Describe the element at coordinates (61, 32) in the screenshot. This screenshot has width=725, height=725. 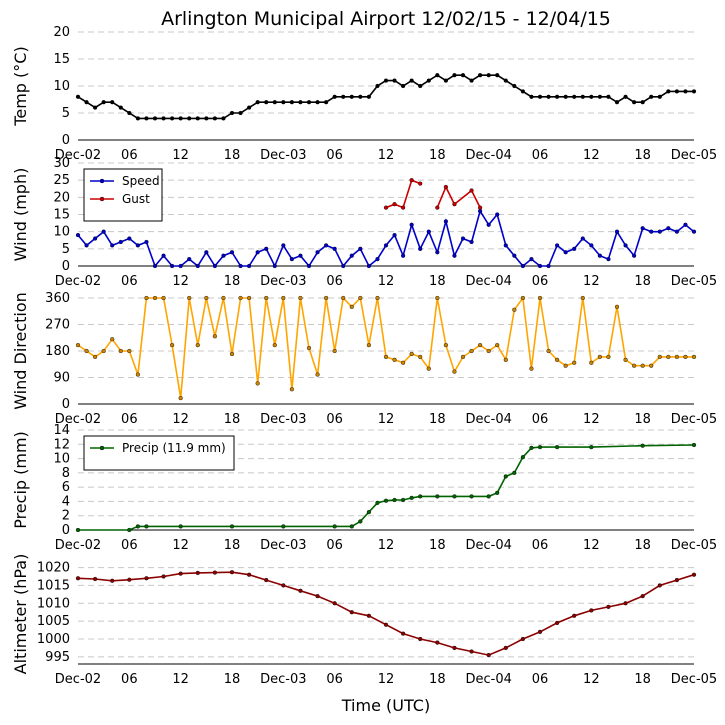
I see `y-tick-label: 20` at that location.